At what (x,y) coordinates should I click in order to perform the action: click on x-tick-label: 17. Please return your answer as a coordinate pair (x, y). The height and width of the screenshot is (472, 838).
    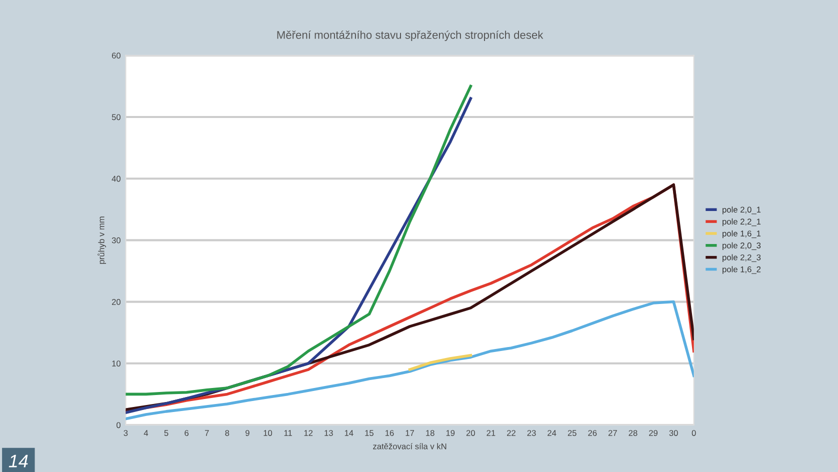
    Looking at the image, I should click on (410, 433).